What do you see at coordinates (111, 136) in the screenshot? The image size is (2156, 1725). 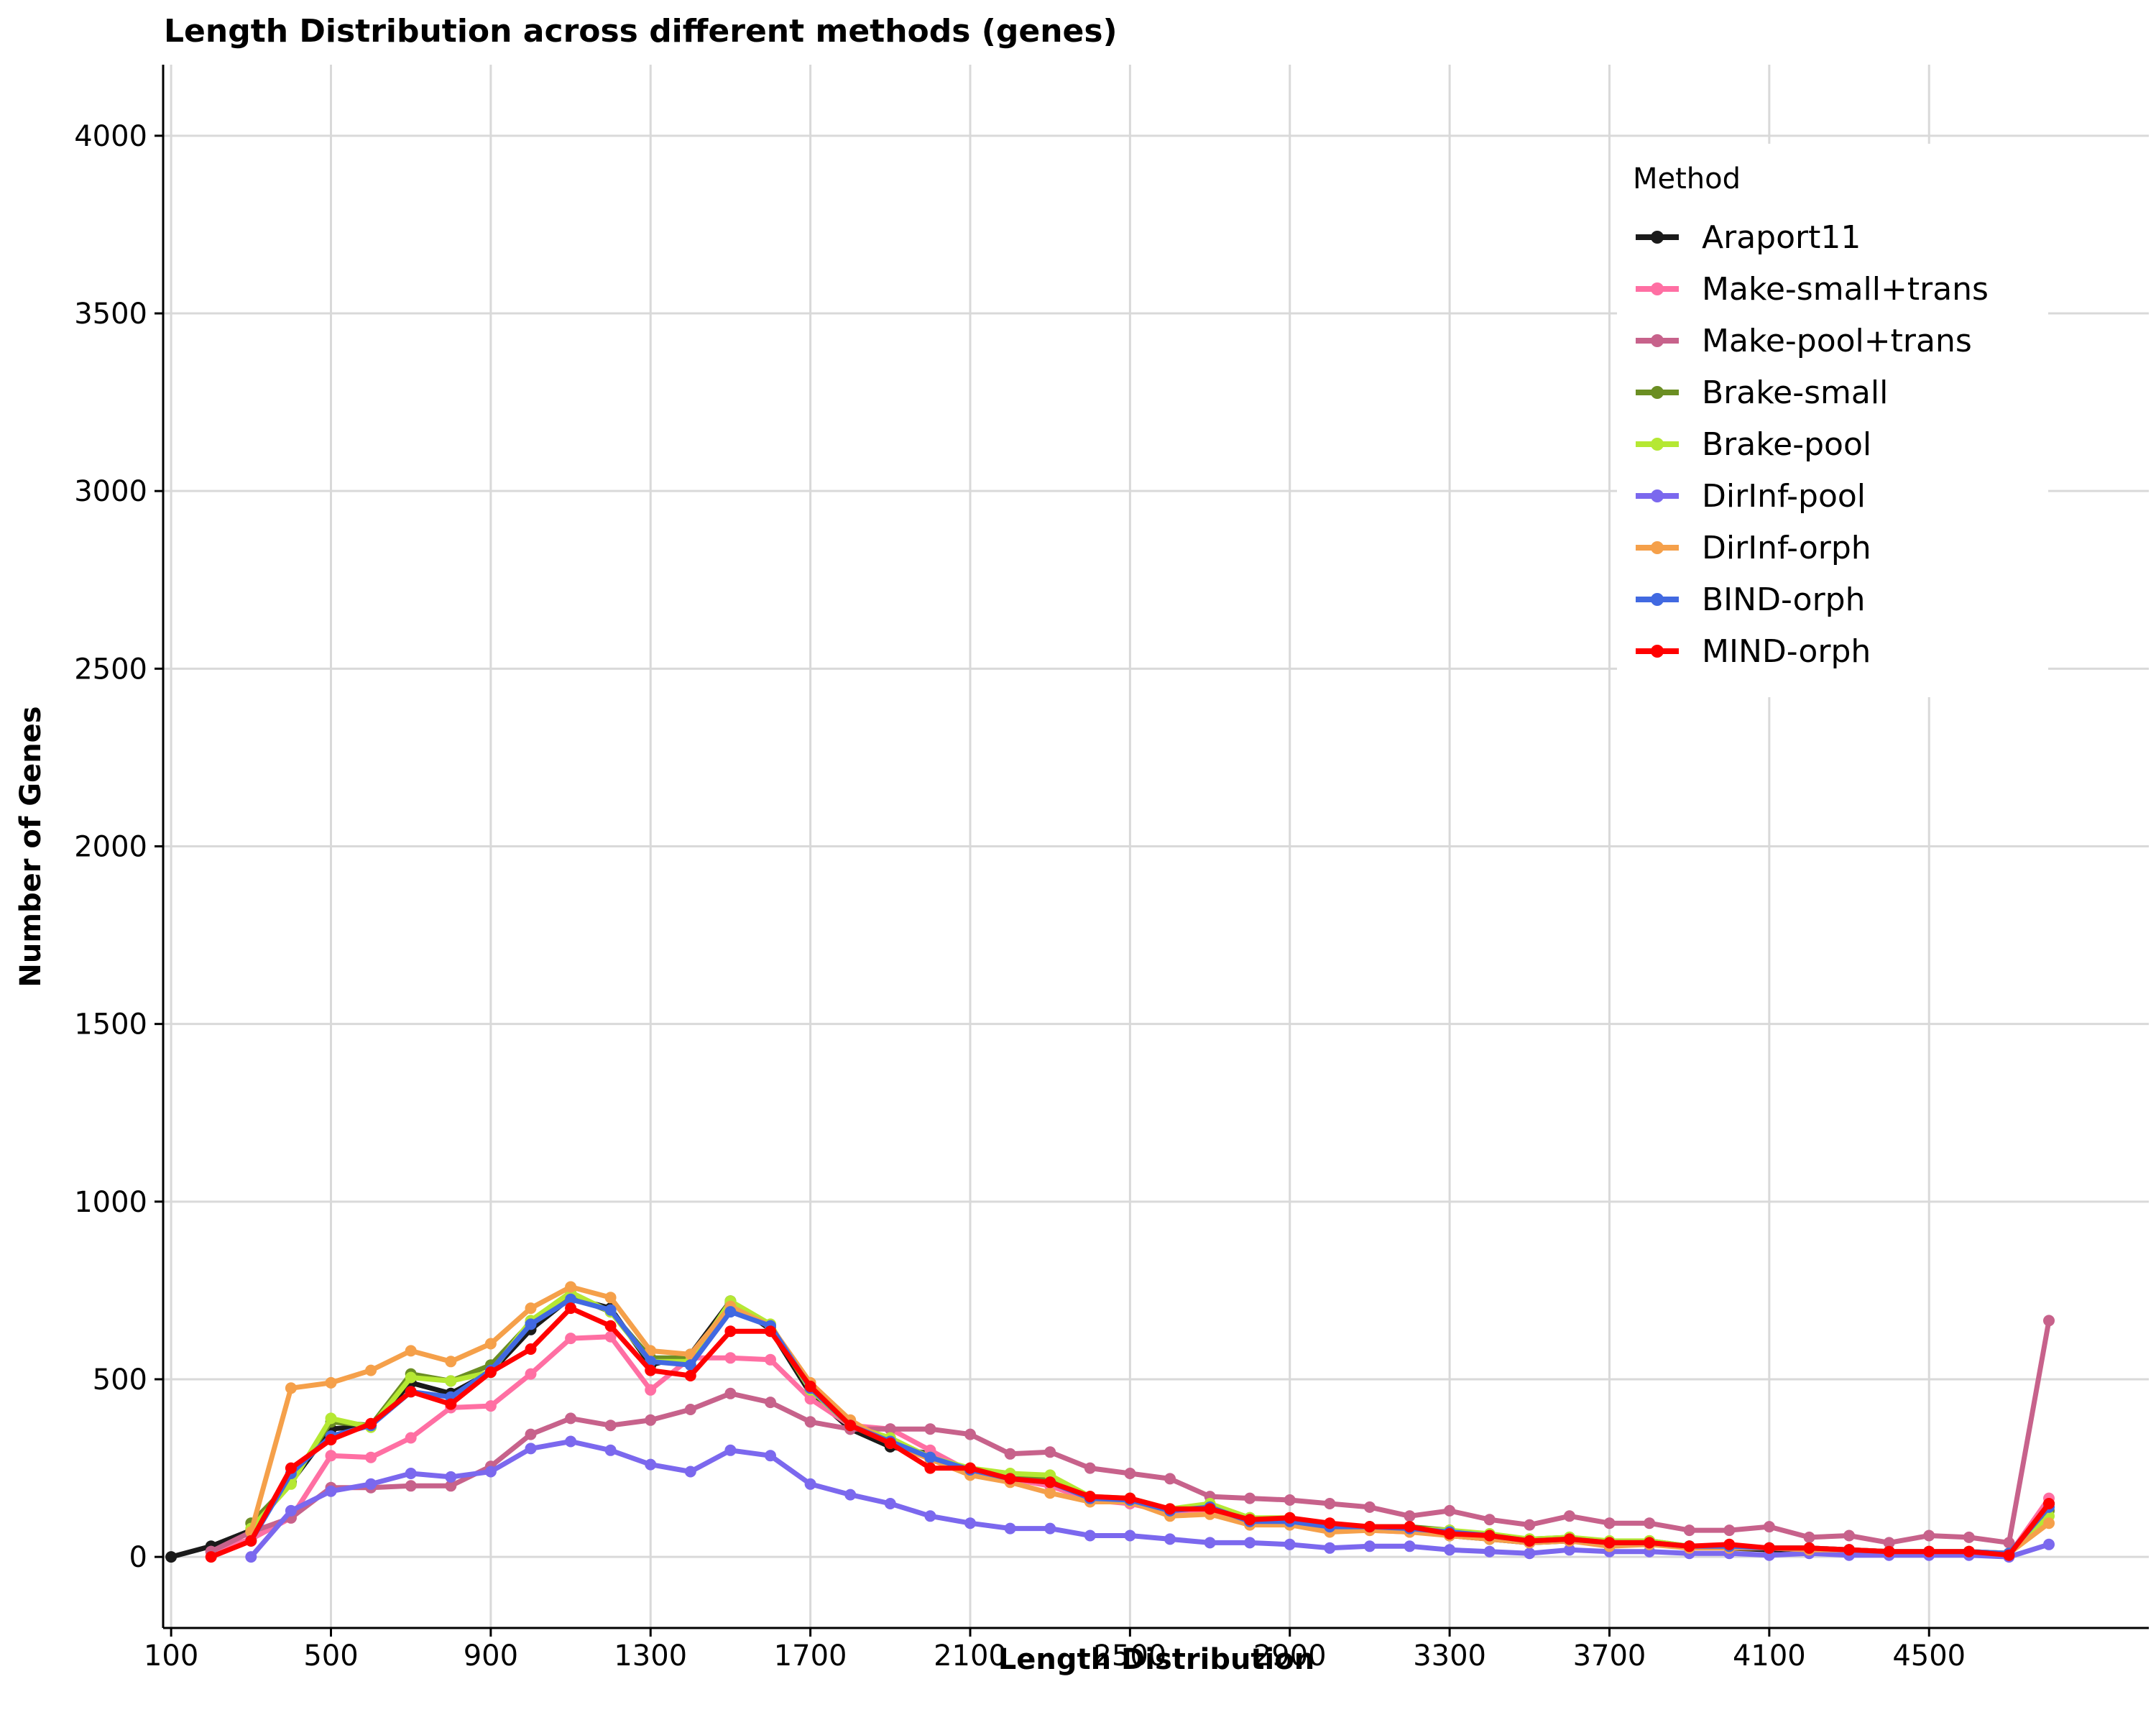 I see `y-tick-label: 4000` at bounding box center [111, 136].